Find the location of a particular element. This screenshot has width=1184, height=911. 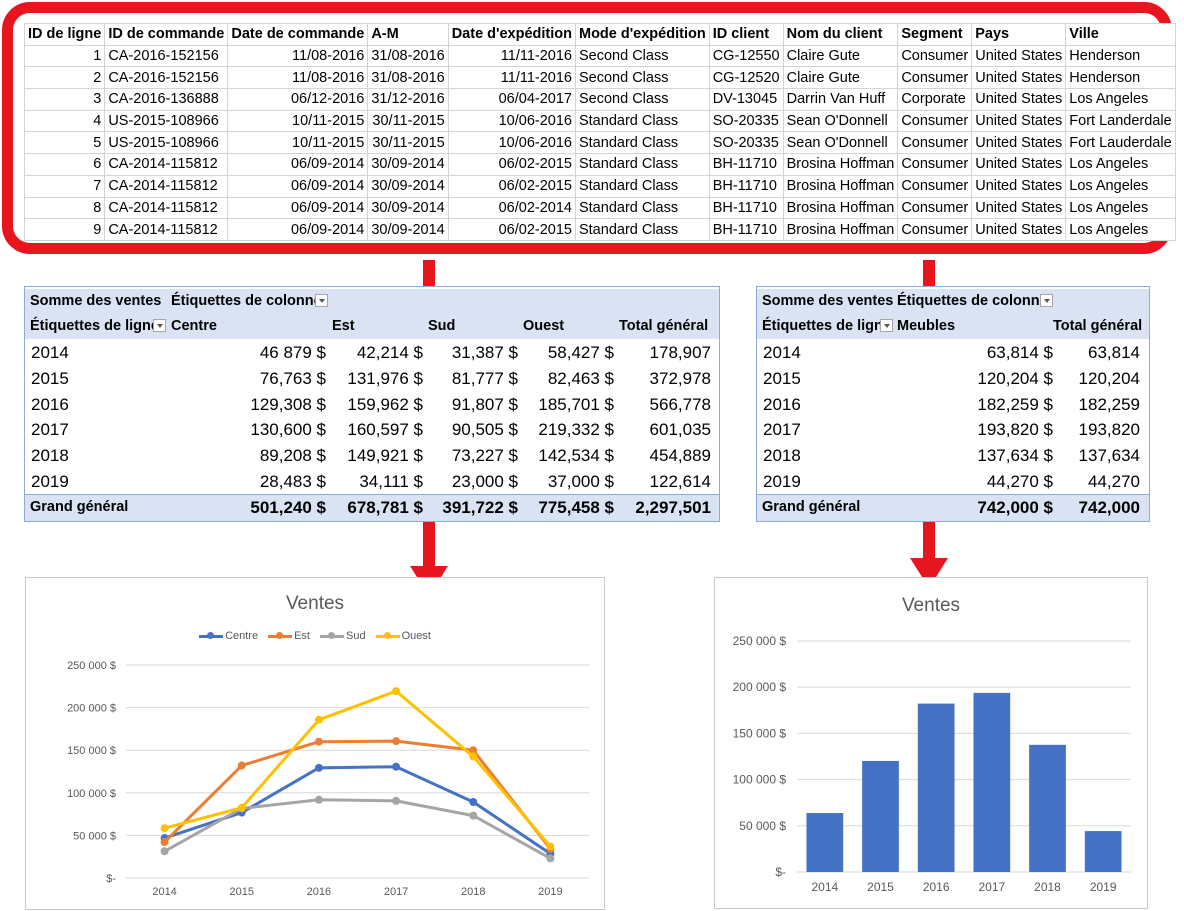

column-header: A-M is located at coordinates (408, 34).